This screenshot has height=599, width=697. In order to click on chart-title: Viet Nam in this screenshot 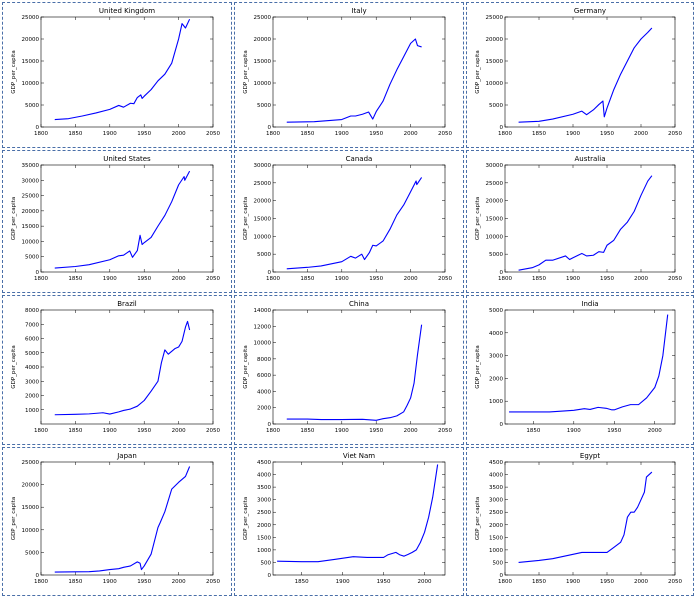, I will do `click(359, 456)`.